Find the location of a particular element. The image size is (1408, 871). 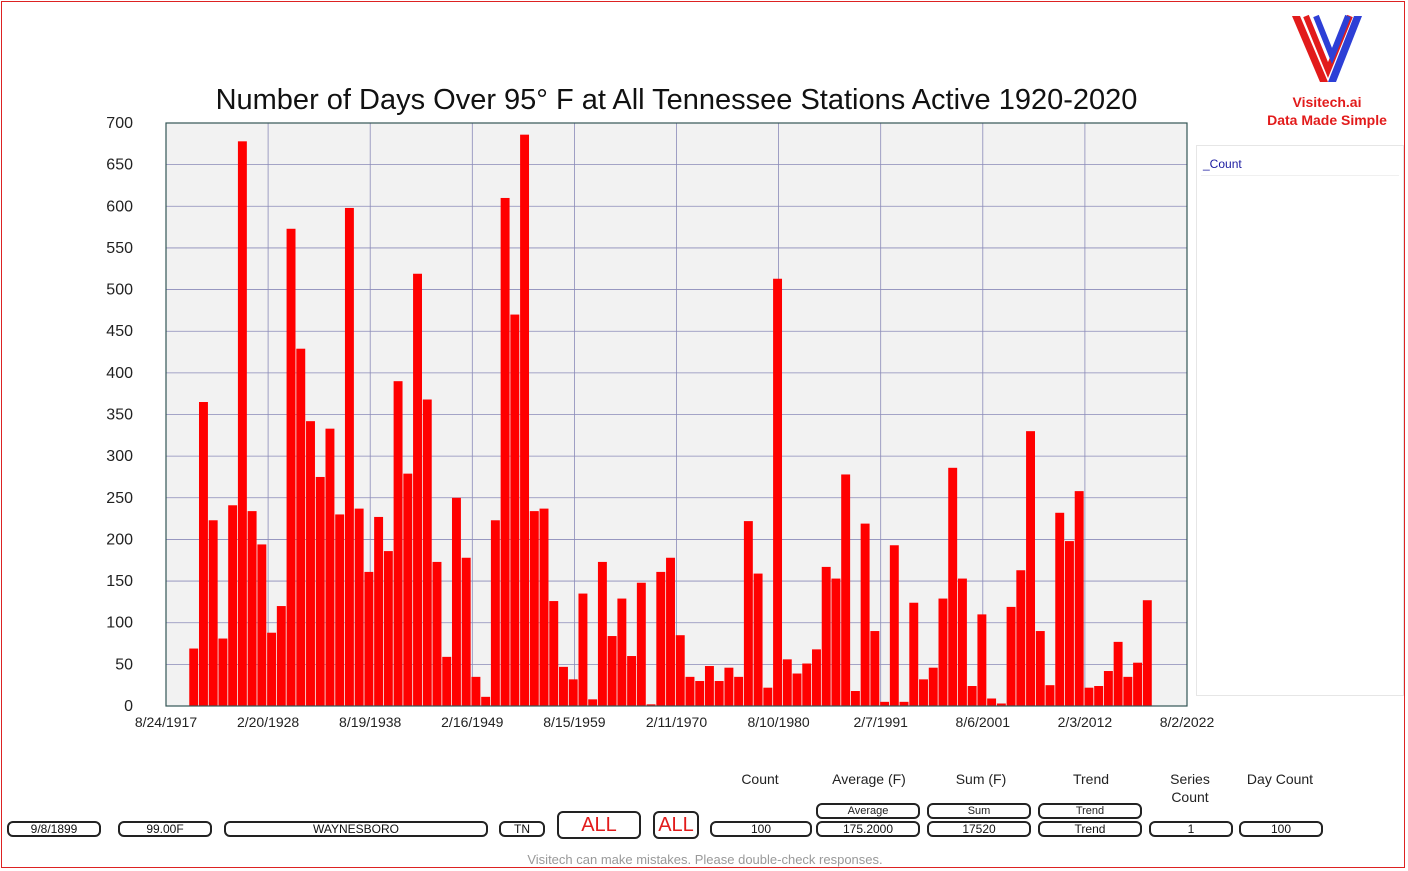

y-tick-label: 350 is located at coordinates (119, 415).